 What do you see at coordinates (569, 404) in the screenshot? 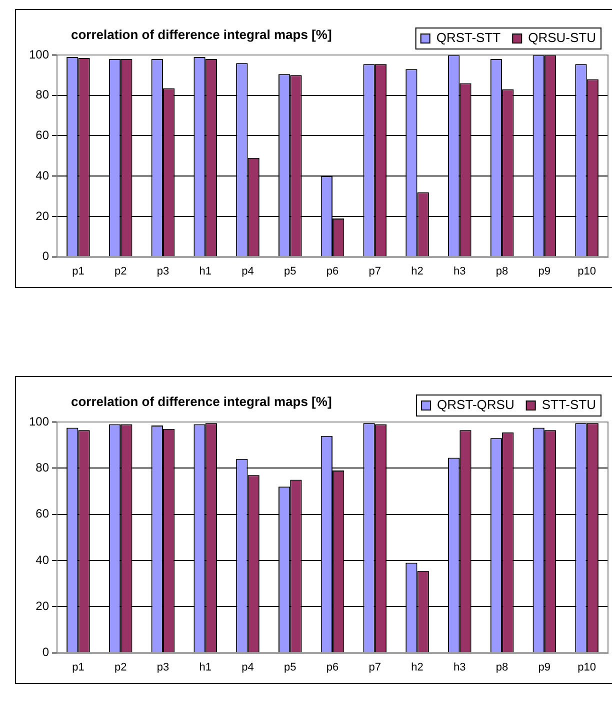
I see `legend-label: STT-STU` at bounding box center [569, 404].